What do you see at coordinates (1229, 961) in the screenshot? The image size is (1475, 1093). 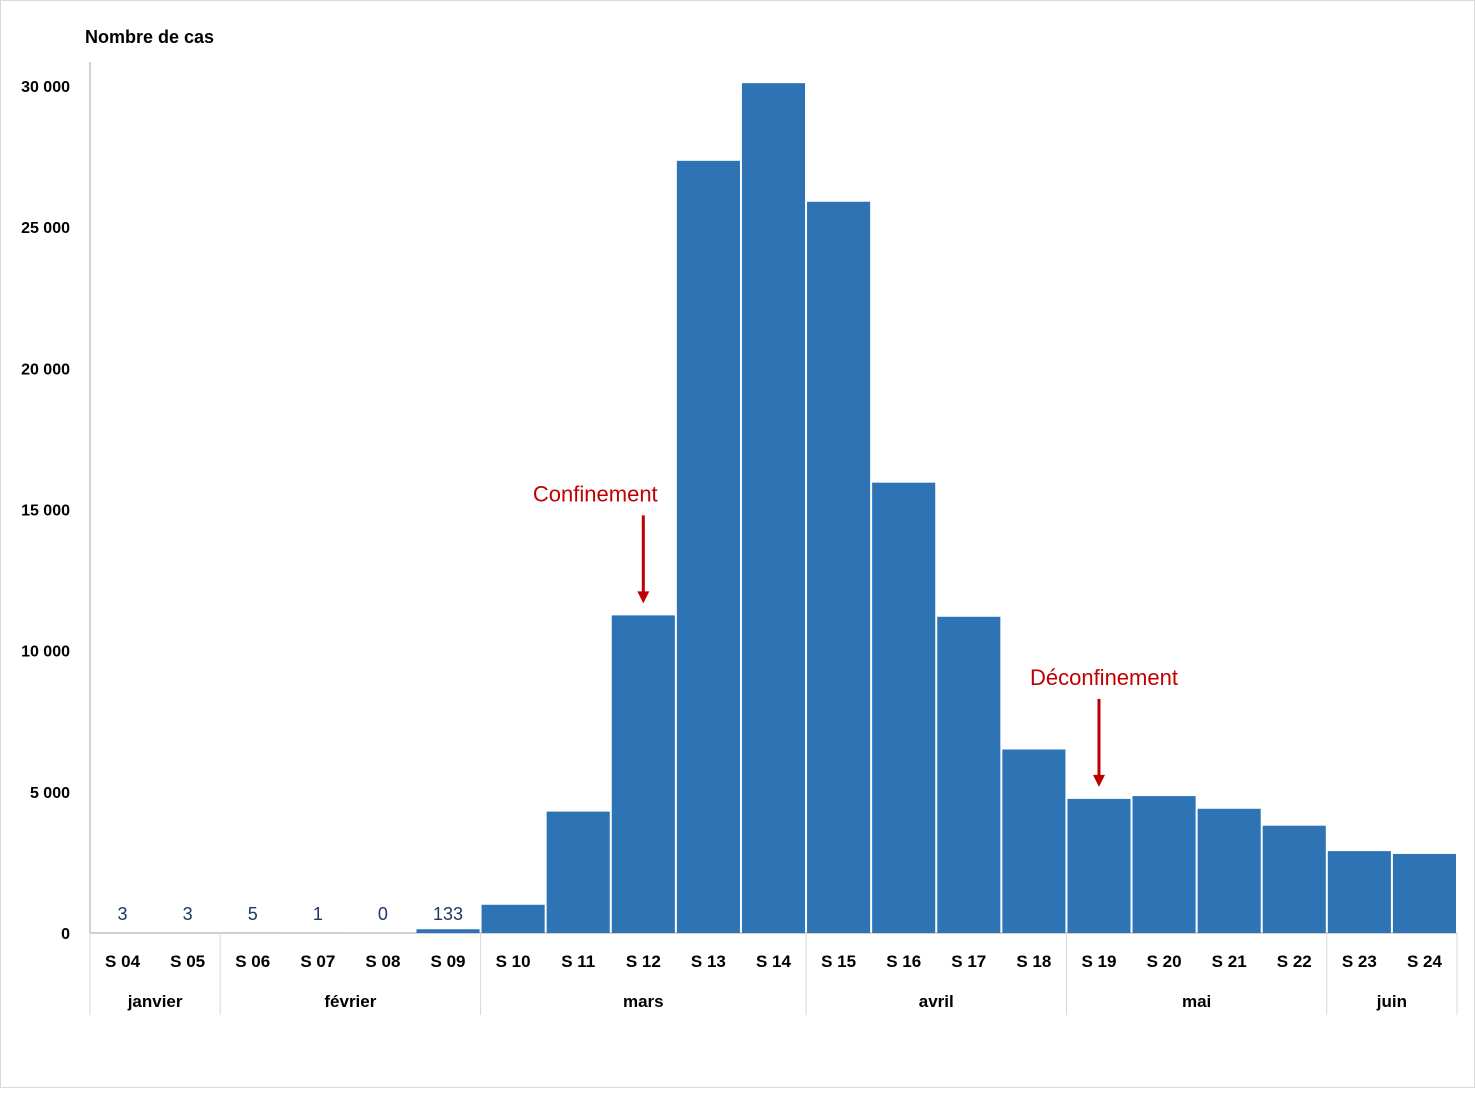 I see `x-tick-label: S 21` at bounding box center [1229, 961].